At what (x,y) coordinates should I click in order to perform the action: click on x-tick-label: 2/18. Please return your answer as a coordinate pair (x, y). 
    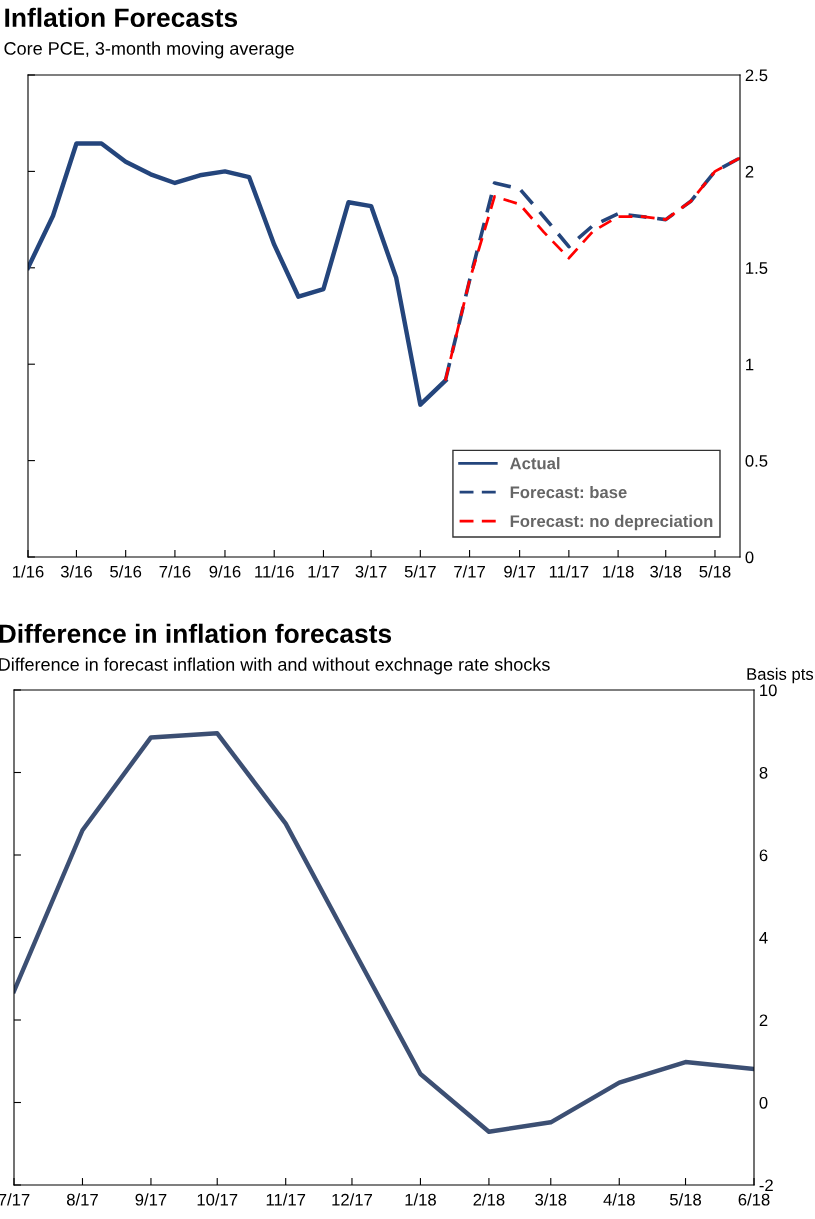
    Looking at the image, I should click on (489, 1199).